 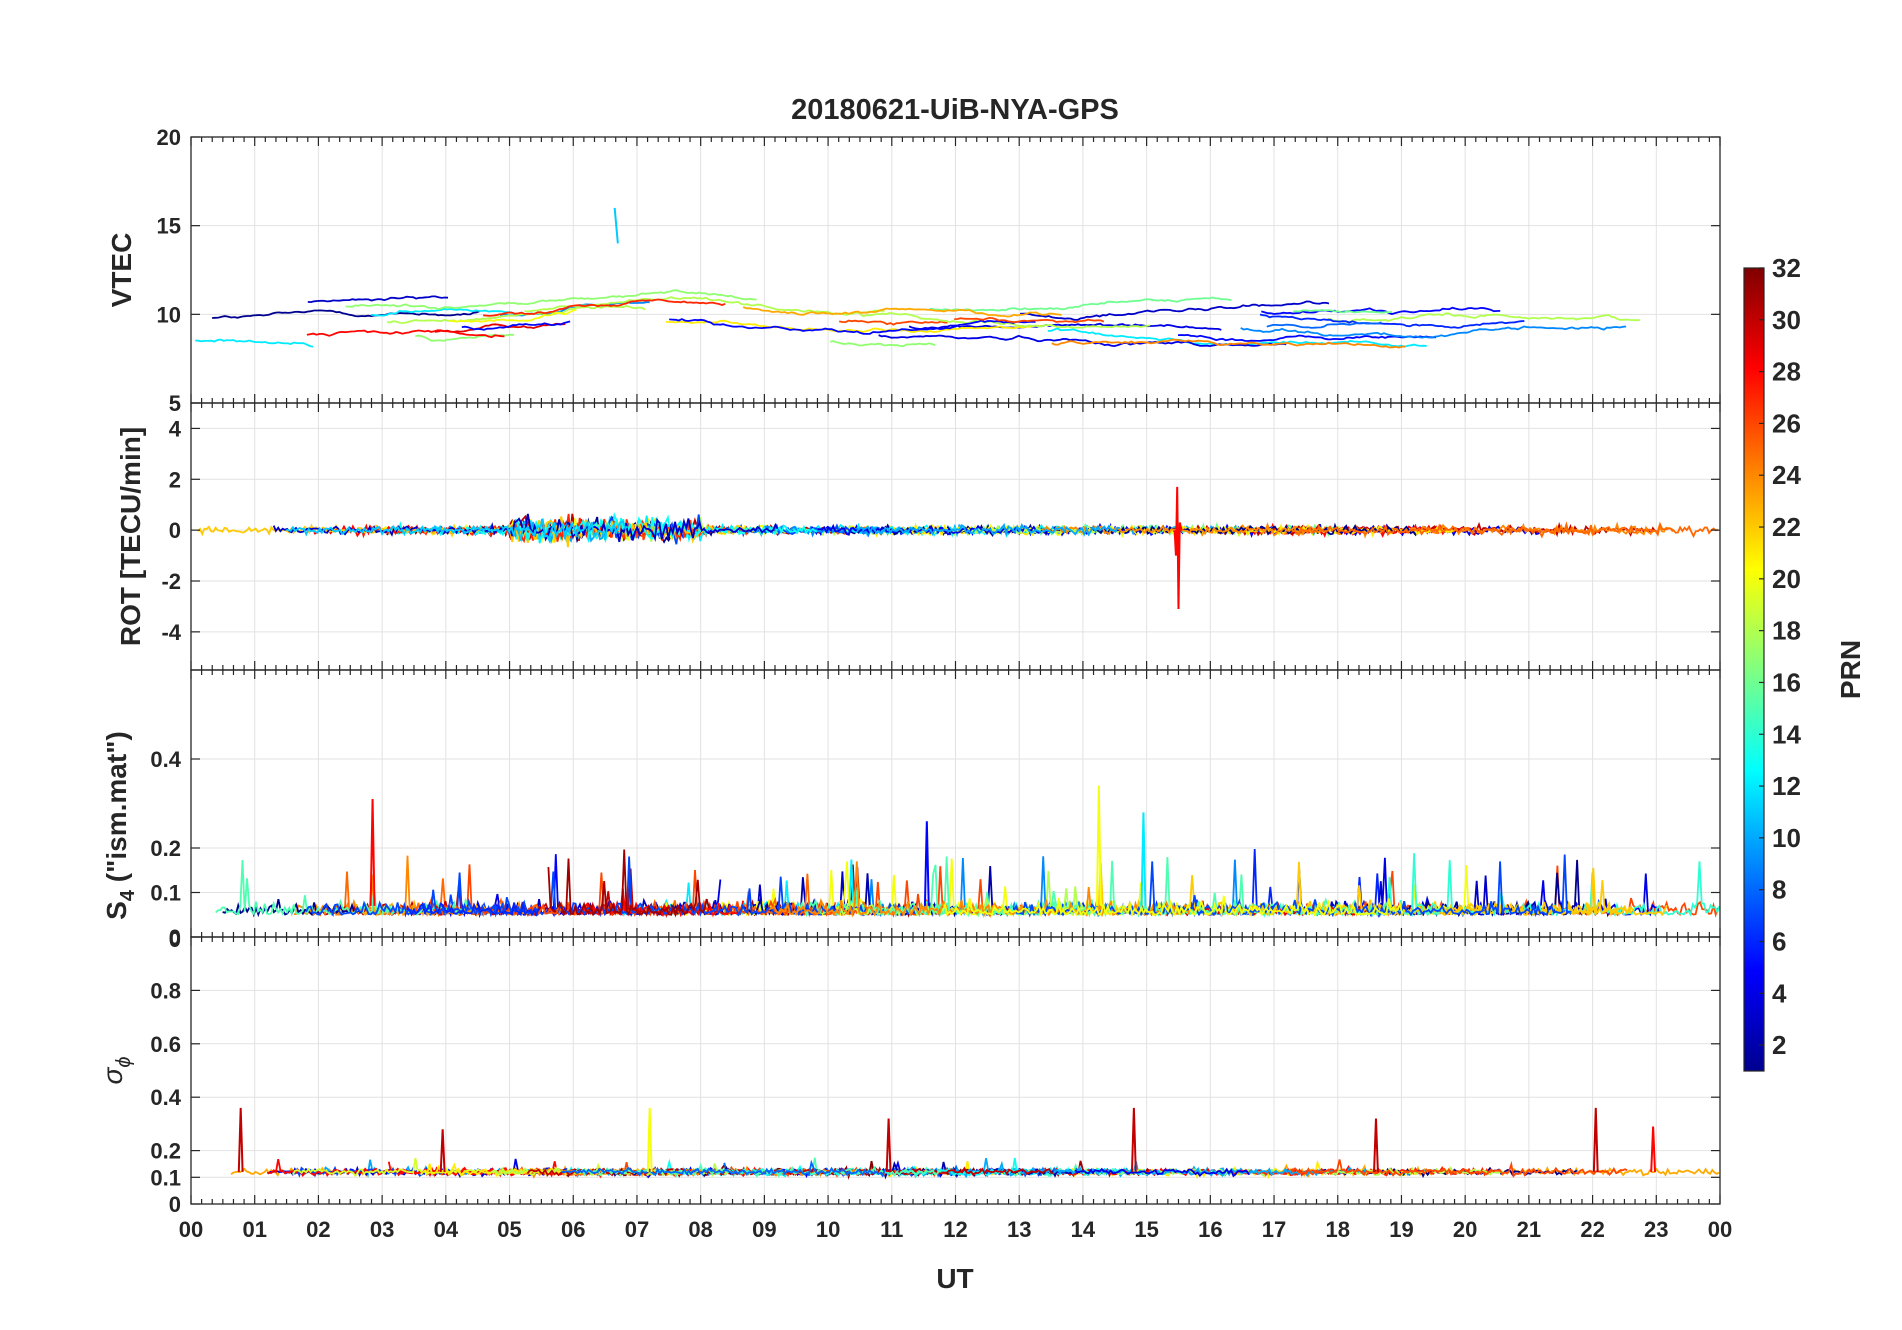 I want to click on colorbar-label: PRN, so click(x=1850, y=669).